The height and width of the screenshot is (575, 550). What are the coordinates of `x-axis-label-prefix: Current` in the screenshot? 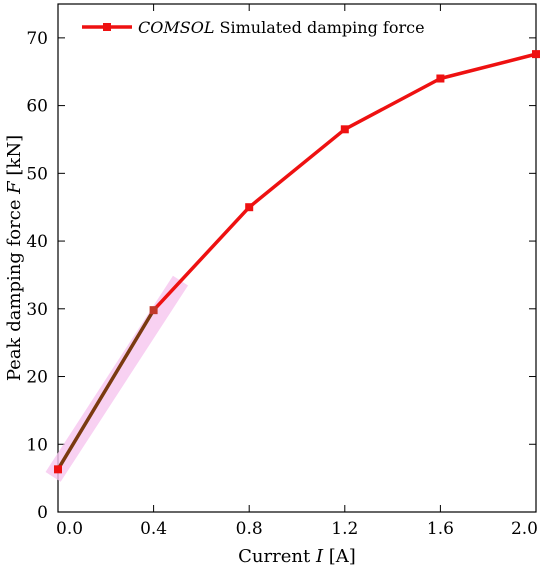 It's located at (277, 556).